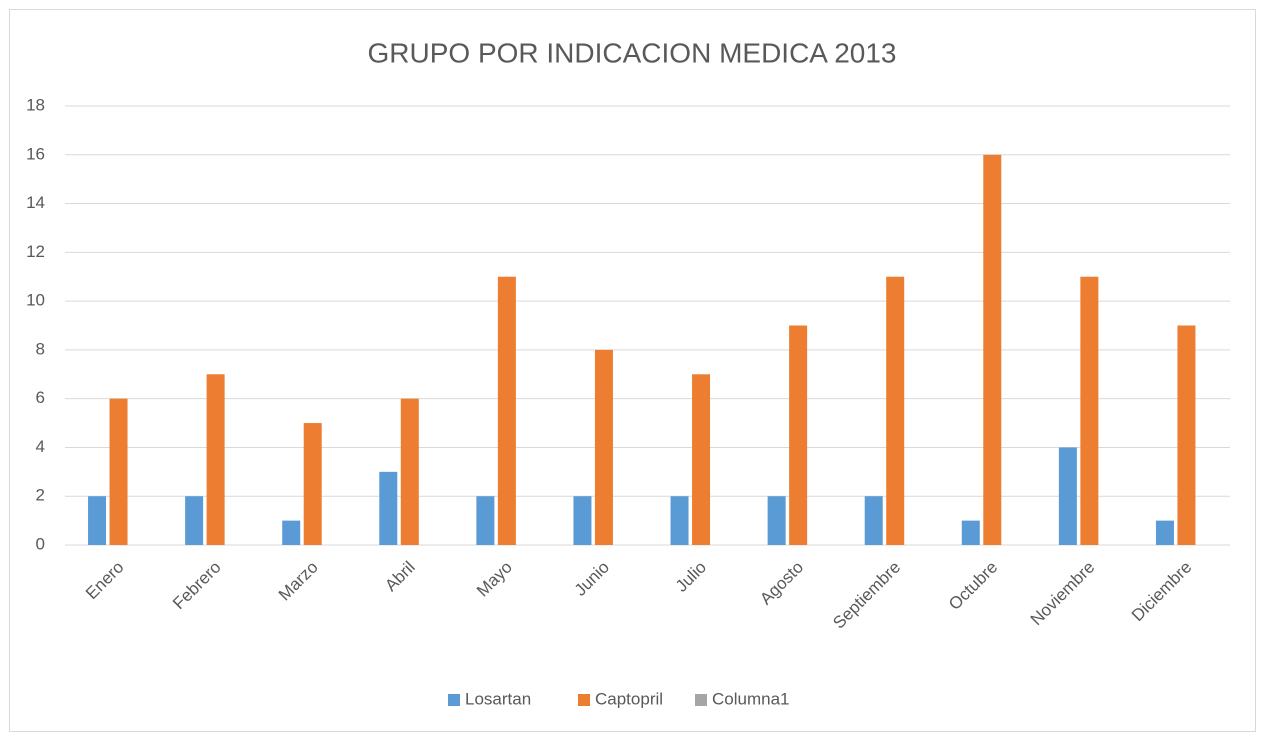 The width and height of the screenshot is (1261, 743). What do you see at coordinates (40, 348) in the screenshot?
I see `y-tick-label: 8` at bounding box center [40, 348].